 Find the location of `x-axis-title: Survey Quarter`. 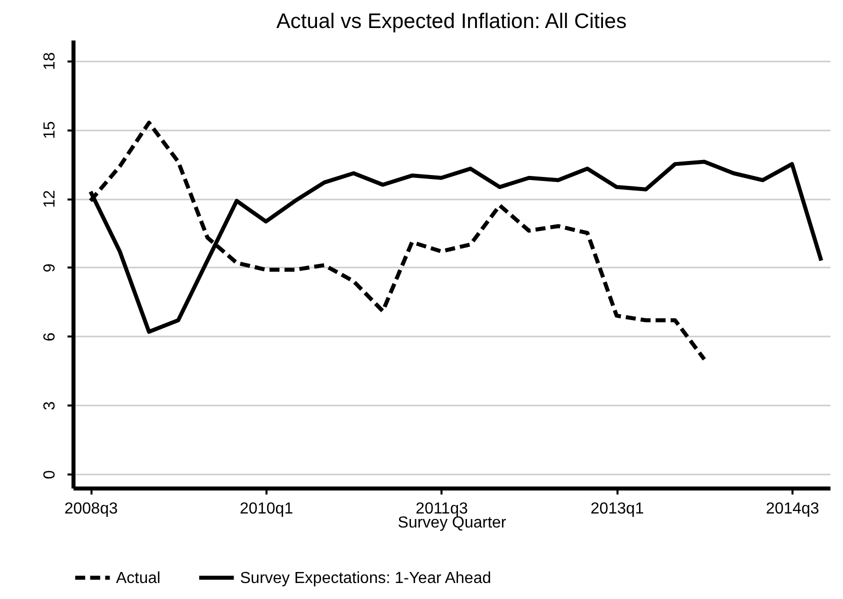

x-axis-title: Survey Quarter is located at coordinates (452, 523).